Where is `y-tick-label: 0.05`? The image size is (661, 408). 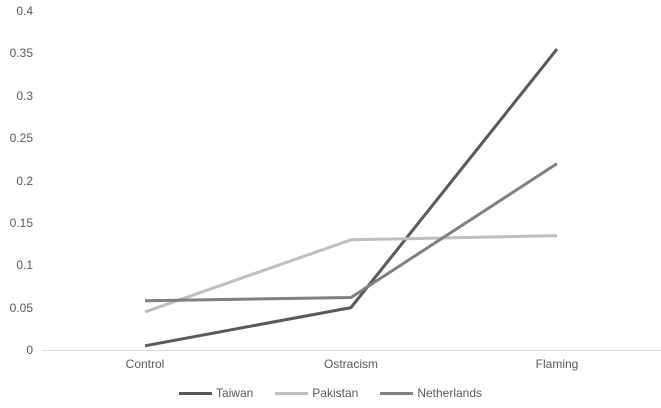
y-tick-label: 0.05 is located at coordinates (21, 307).